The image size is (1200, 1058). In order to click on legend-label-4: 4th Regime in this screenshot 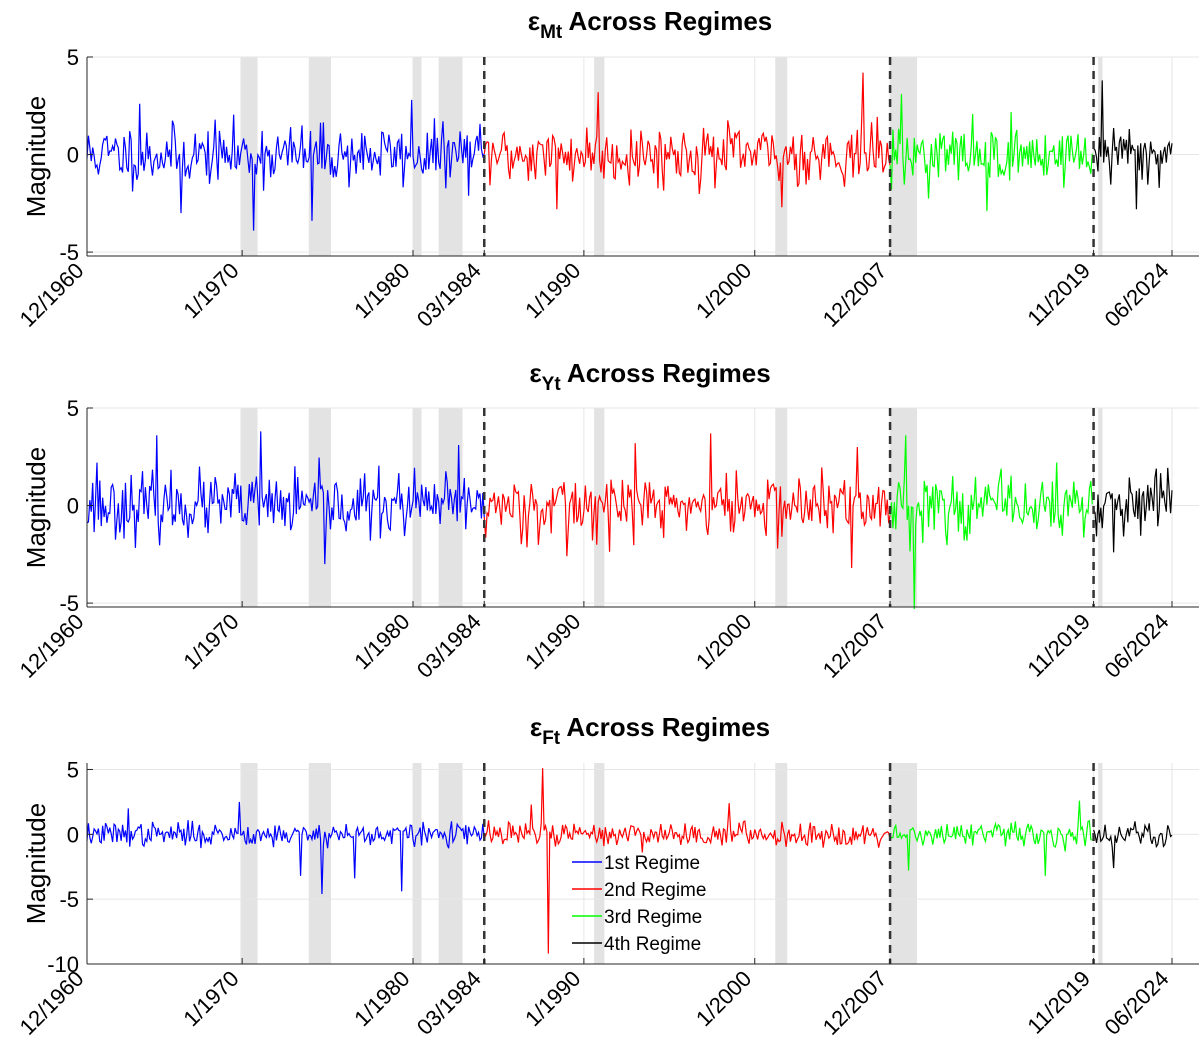, I will do `click(652, 944)`.